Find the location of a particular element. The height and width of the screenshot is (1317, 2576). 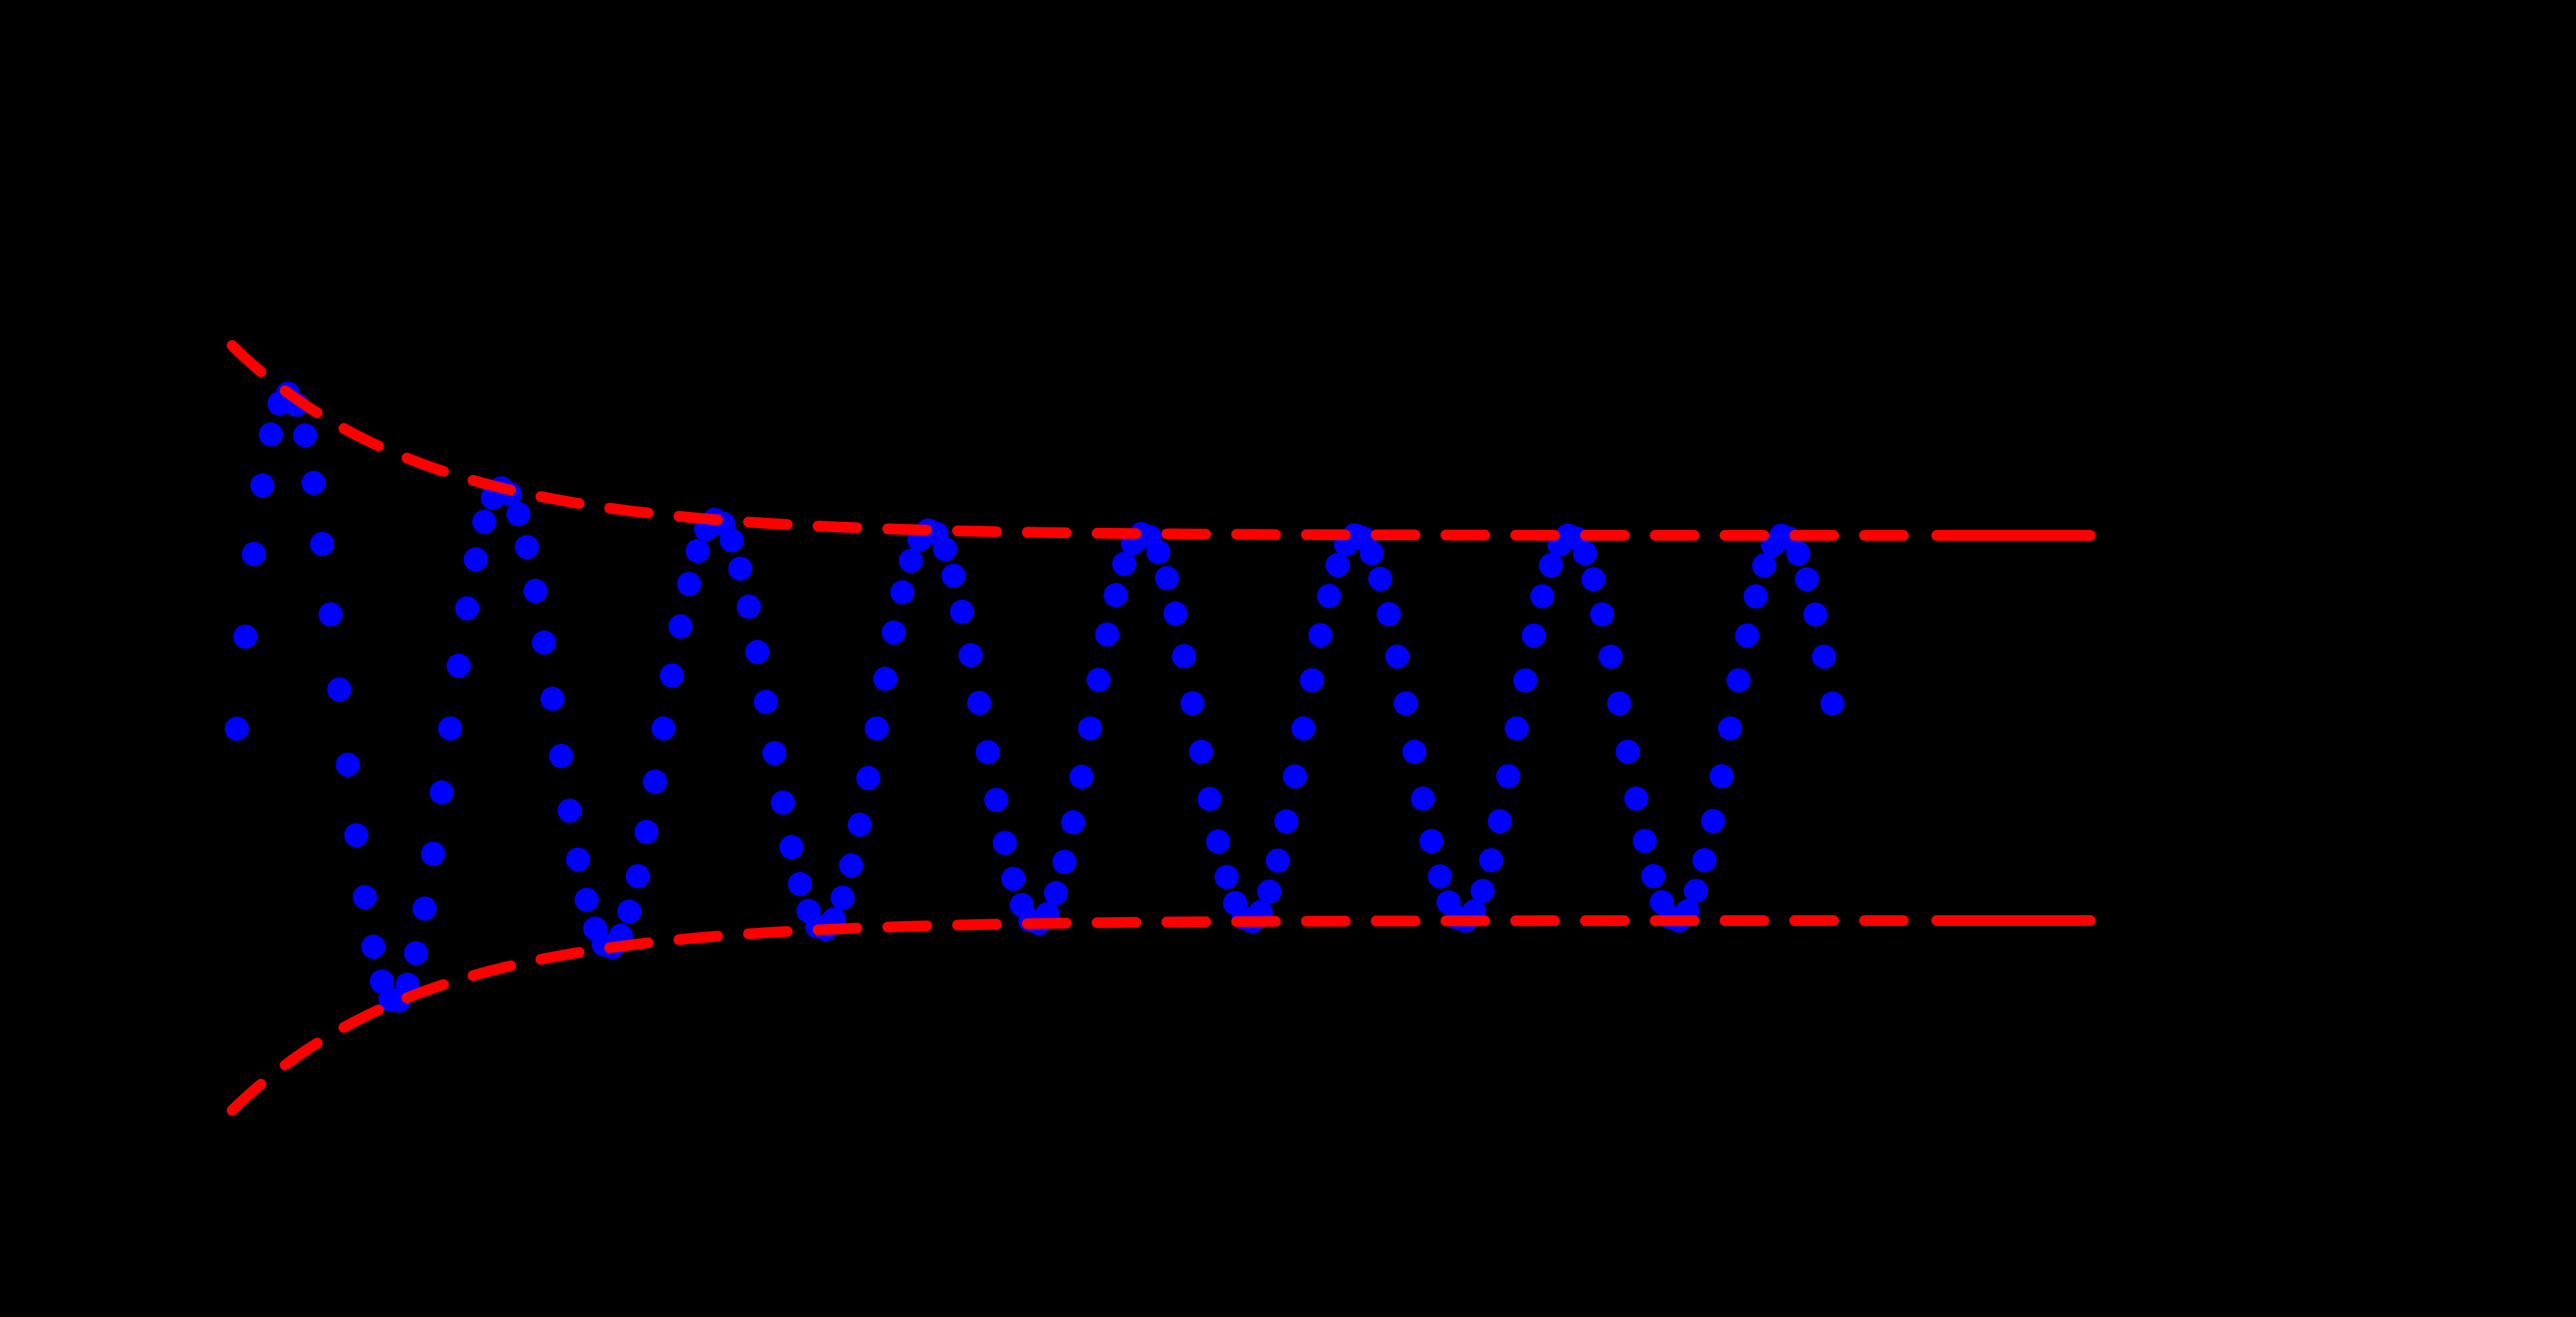

lower-envelope-curve is located at coordinates (1072, 1015).